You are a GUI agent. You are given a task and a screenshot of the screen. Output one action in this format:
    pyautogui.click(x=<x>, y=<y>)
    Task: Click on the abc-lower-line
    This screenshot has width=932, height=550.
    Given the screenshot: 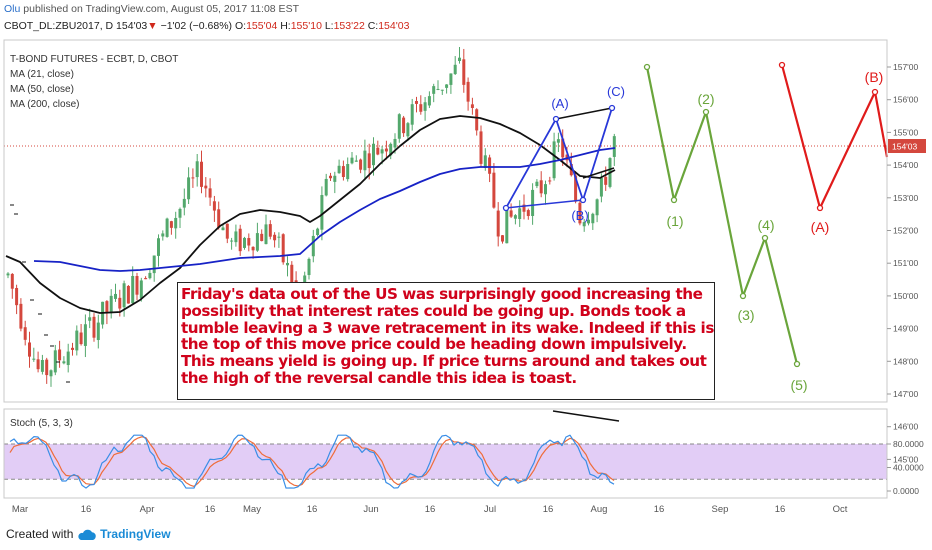 What is the action you would take?
    pyautogui.click(x=544, y=204)
    